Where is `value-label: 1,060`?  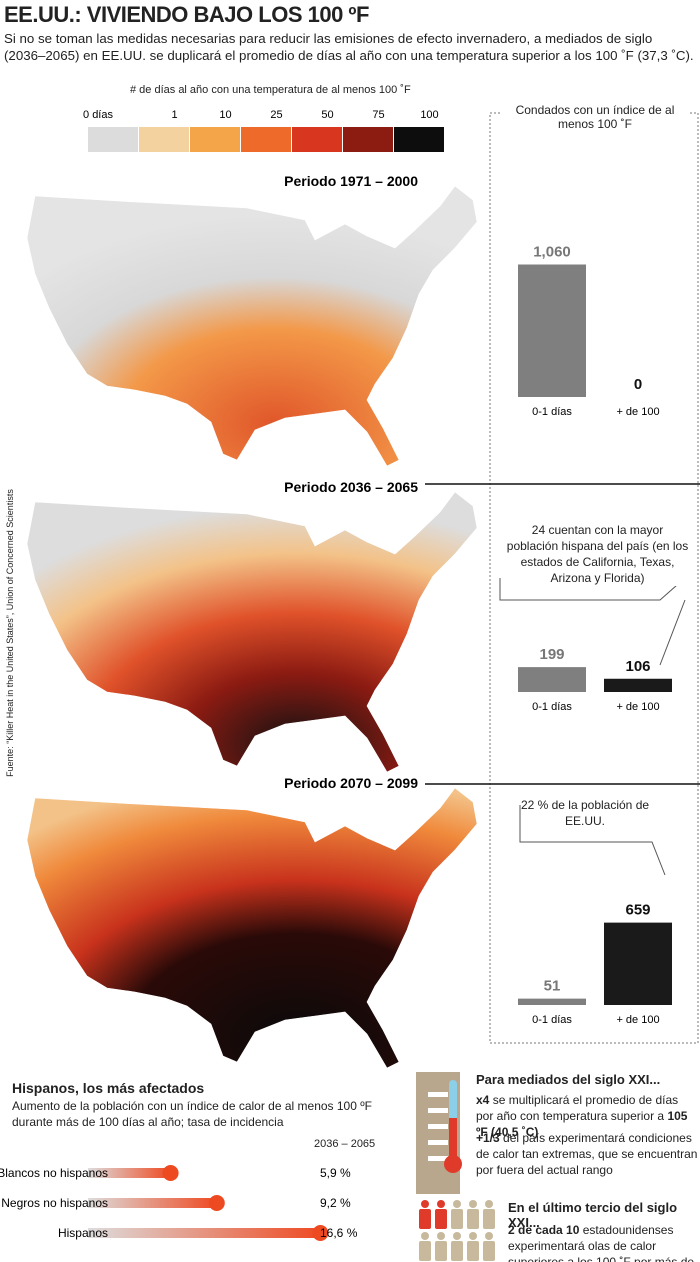 value-label: 1,060 is located at coordinates (552, 252).